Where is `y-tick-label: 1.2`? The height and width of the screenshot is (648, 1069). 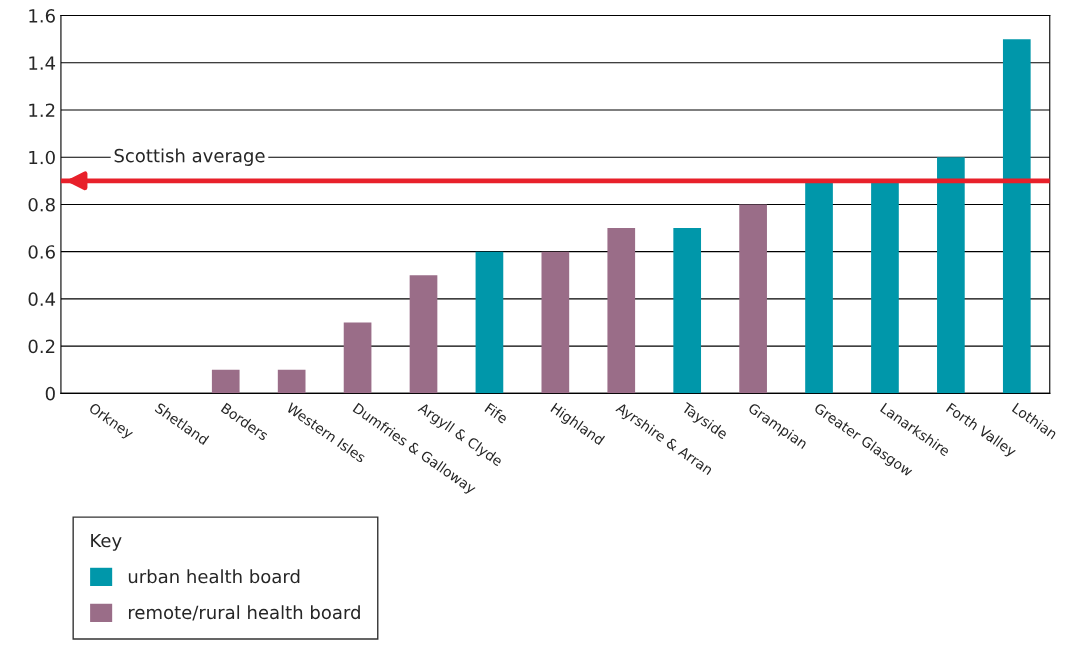 y-tick-label: 1.2 is located at coordinates (42, 110).